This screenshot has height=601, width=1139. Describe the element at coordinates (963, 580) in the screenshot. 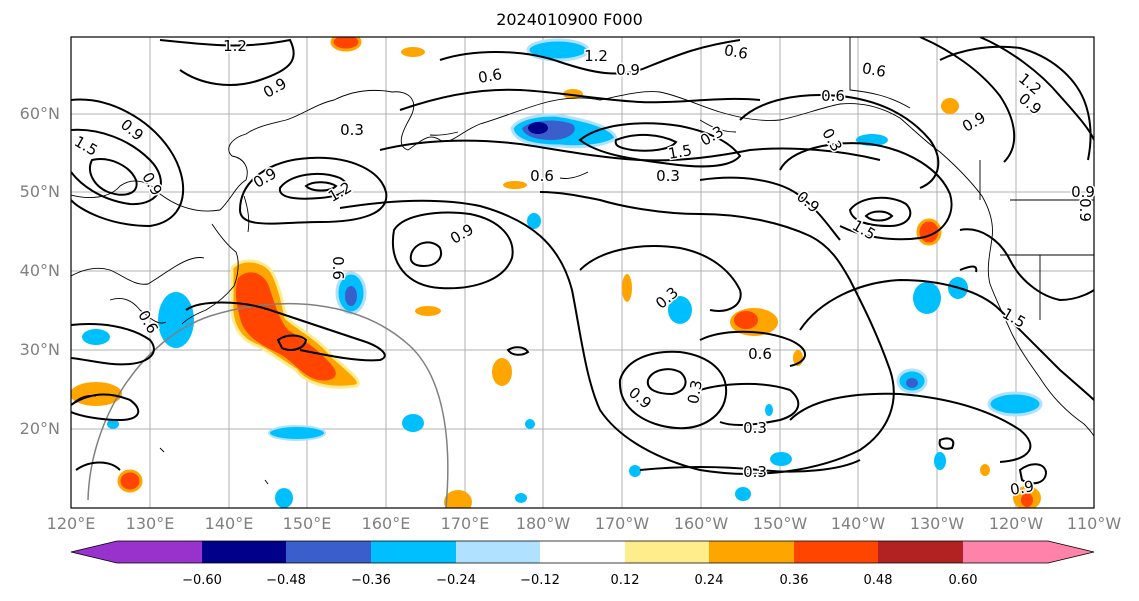

I see `colorbar-tick: 0.60` at that location.